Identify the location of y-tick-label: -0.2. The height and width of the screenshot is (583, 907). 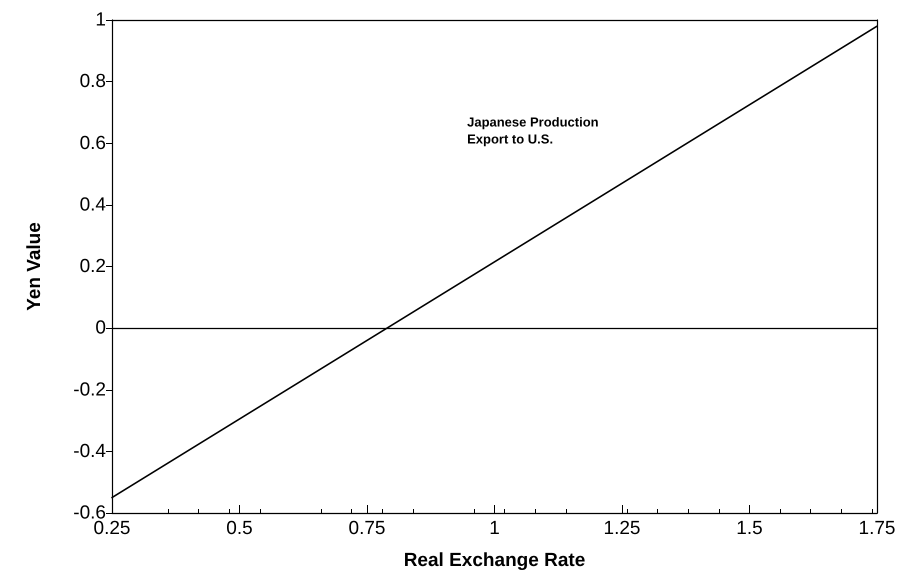
(89, 389).